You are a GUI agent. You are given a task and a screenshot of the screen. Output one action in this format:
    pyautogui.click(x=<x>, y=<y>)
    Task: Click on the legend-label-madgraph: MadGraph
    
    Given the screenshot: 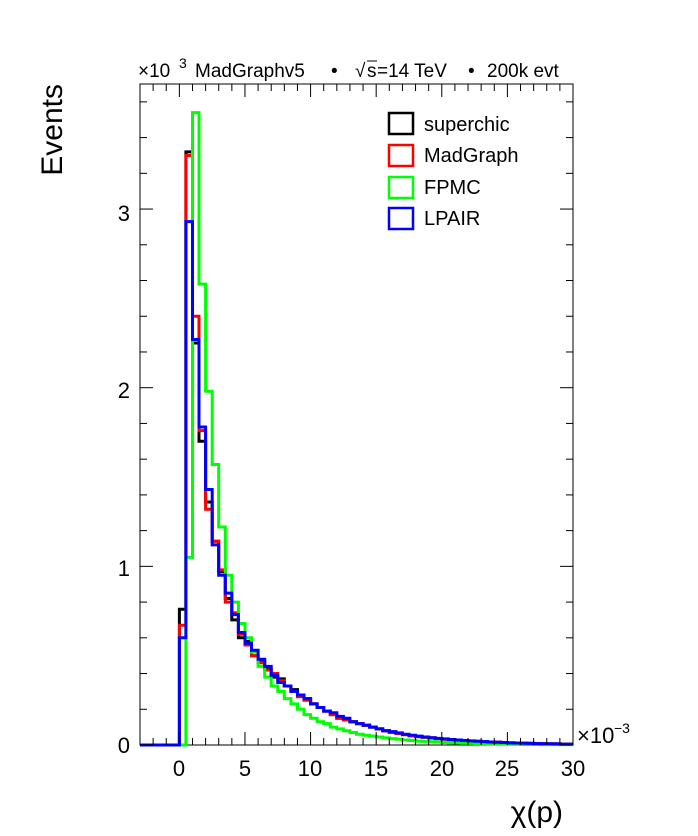 What is the action you would take?
    pyautogui.click(x=471, y=156)
    